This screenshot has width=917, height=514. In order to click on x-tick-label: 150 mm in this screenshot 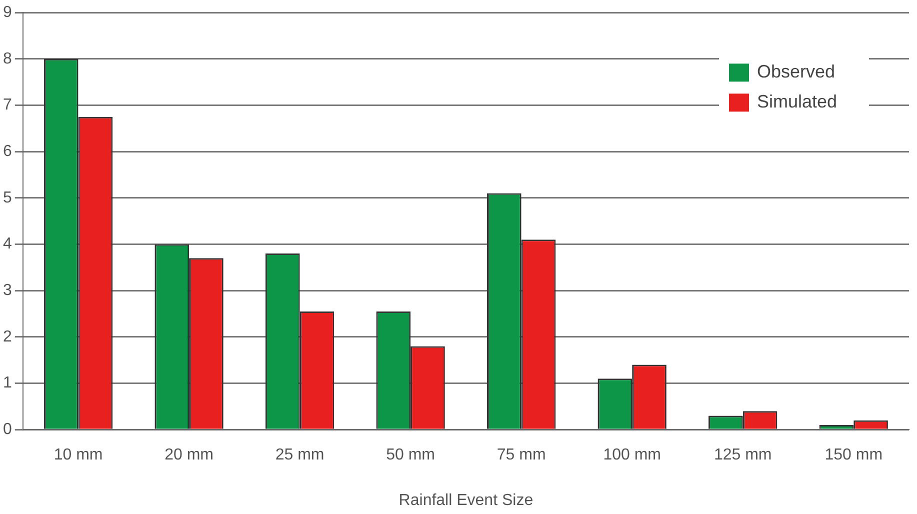, I will do `click(853, 455)`.